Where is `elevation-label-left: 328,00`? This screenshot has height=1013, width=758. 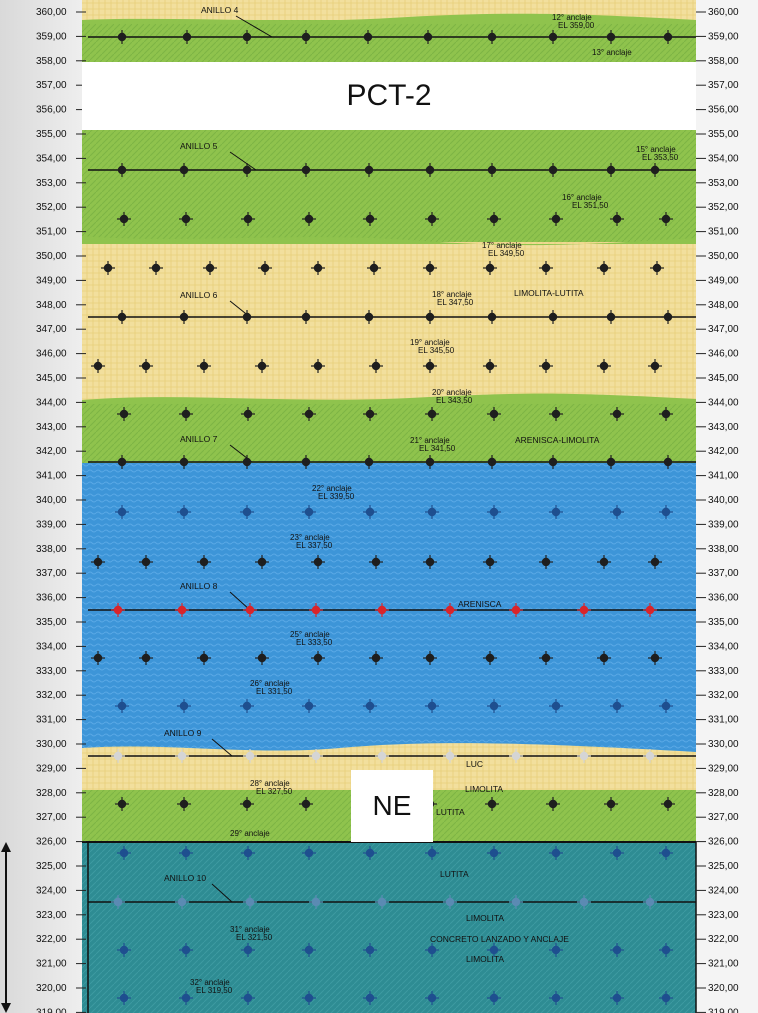
elevation-label-left: 328,00 is located at coordinates (51, 793).